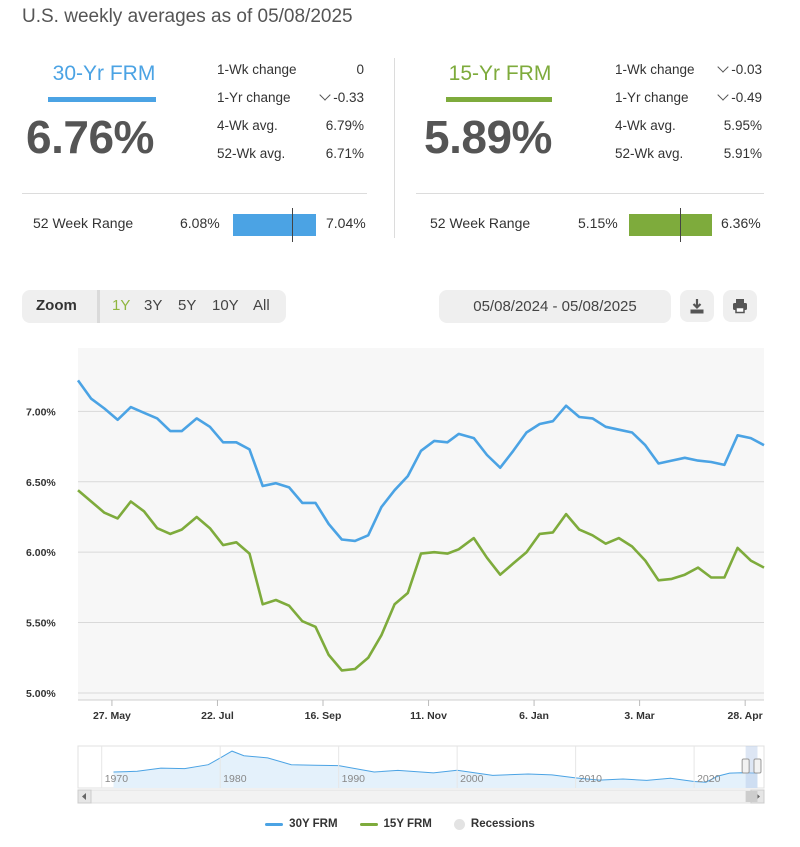  Describe the element at coordinates (459, 824) in the screenshot. I see `legend-dot-icon` at that location.